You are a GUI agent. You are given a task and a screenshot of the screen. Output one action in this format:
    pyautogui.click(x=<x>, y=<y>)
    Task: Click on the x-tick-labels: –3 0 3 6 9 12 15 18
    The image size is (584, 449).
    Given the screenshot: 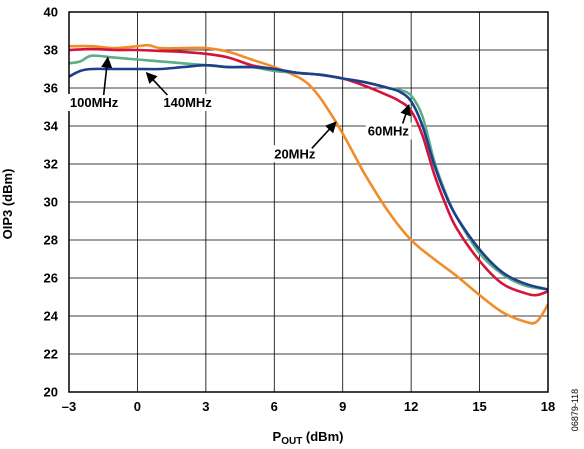 What is the action you would take?
    pyautogui.click(x=308, y=406)
    